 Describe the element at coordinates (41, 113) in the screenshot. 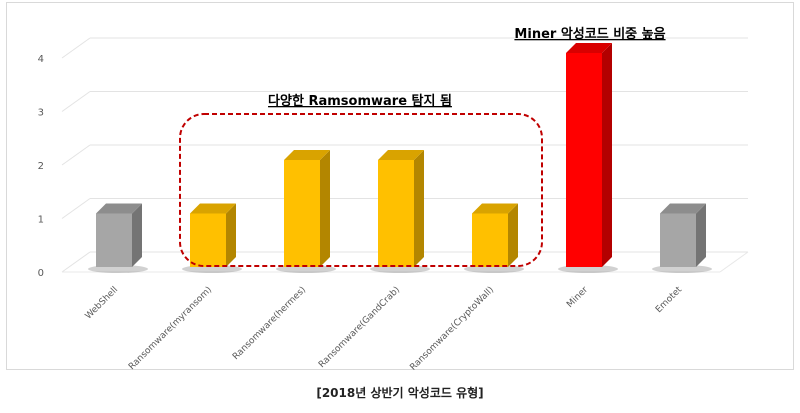

I see `y-tick-label: 3` at that location.